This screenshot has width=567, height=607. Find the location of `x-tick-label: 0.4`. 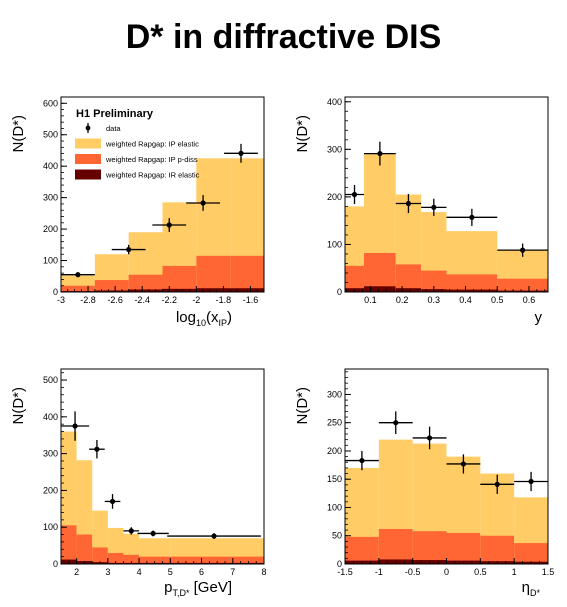

x-tick-label: 0.4 is located at coordinates (465, 300).